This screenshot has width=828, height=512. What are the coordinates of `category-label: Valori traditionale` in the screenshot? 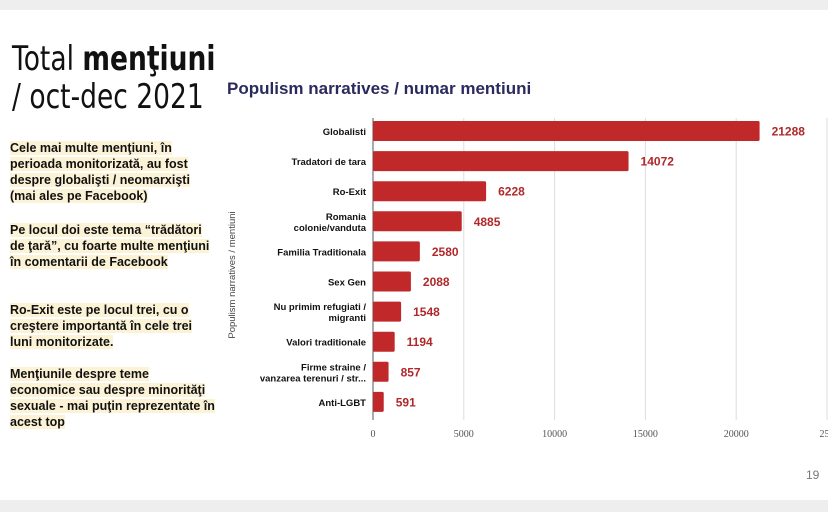 It's located at (326, 343).